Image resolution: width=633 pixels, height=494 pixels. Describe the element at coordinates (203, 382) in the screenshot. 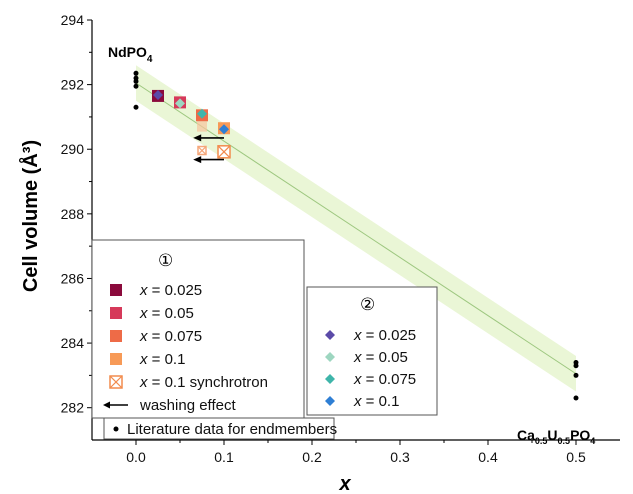

I see `legend-1-label-4: x = 0.1 synchrotron` at that location.